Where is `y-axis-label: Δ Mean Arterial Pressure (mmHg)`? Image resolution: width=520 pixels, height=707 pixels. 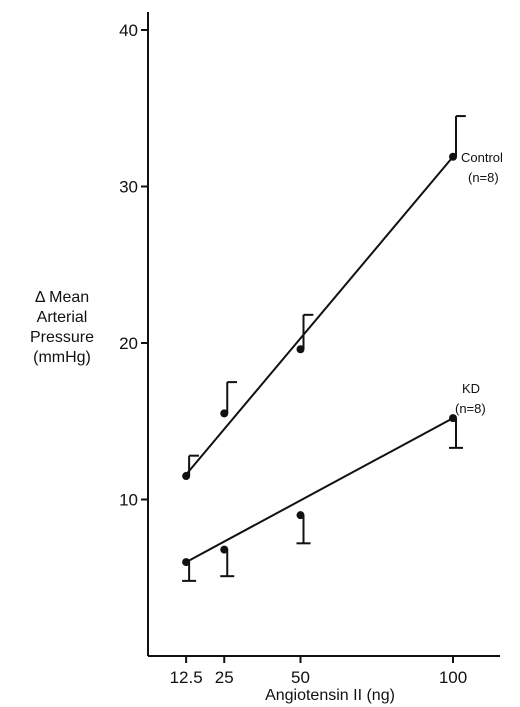
y-axis-label: Δ Mean Arterial Pressure (mmHg) is located at coordinates (62, 327).